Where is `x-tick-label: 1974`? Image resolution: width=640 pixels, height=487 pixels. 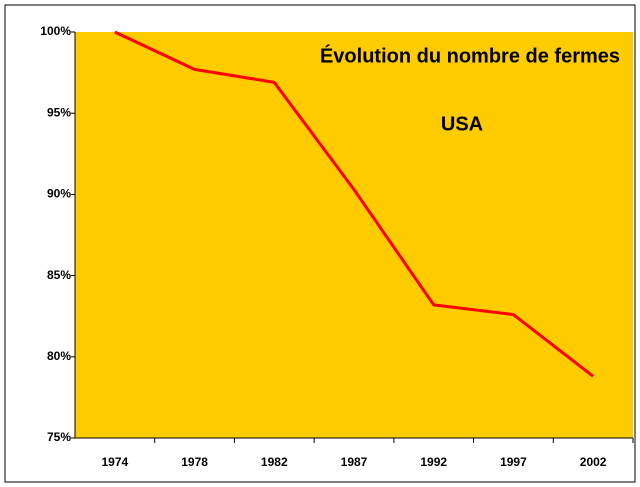 x-tick-label: 1974 is located at coordinates (115, 462).